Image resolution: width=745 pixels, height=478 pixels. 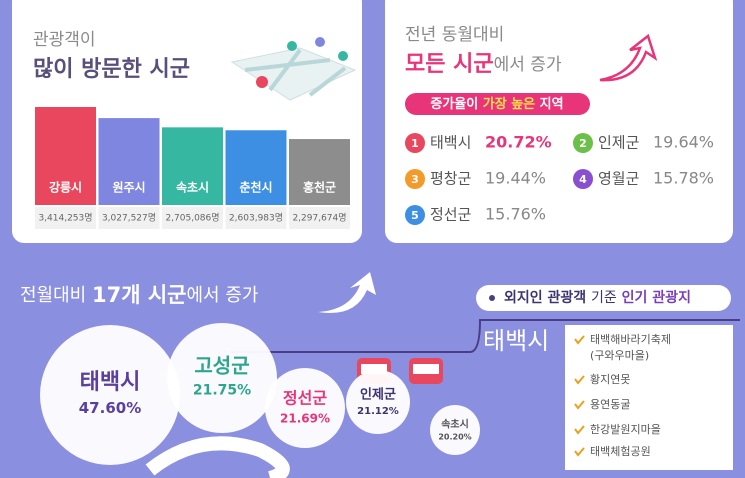 What do you see at coordinates (630, 339) in the screenshot?
I see `spot: 태백해바라기축제` at bounding box center [630, 339].